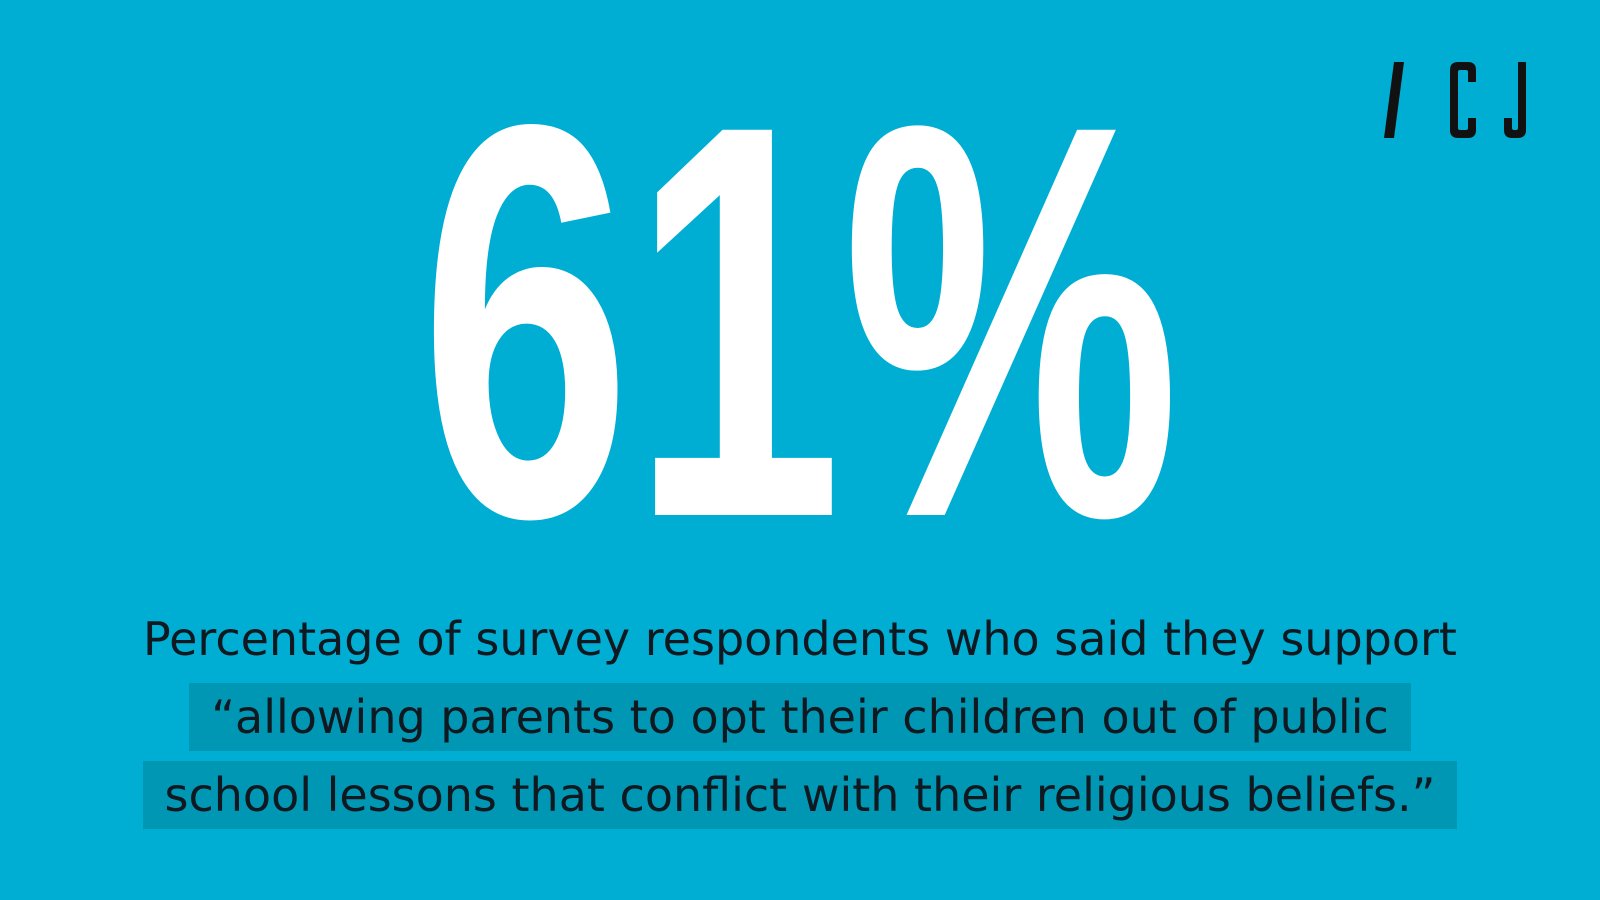 This screenshot has width=1600, height=900. Describe the element at coordinates (1463, 100) in the screenshot. I see `logo-c-mark` at that location.